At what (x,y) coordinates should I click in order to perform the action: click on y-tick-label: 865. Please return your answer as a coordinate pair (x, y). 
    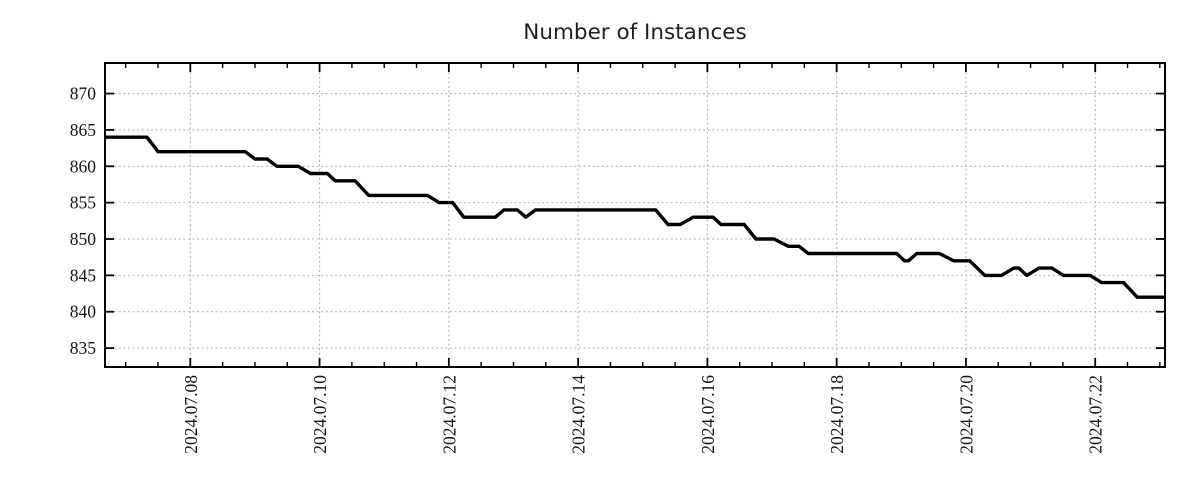
    Looking at the image, I should click on (83, 130).